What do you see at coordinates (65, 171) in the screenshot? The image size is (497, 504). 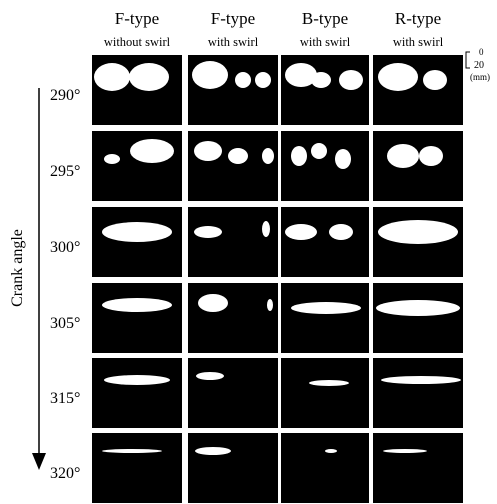 I see `row-label: 295°` at bounding box center [65, 171].